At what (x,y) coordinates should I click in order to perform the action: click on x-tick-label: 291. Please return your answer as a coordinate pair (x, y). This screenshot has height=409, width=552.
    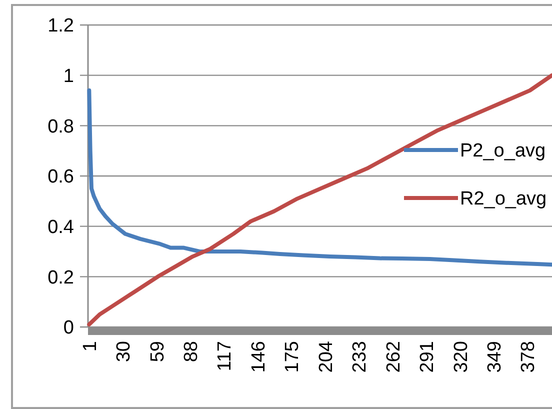
    Looking at the image, I should click on (427, 357).